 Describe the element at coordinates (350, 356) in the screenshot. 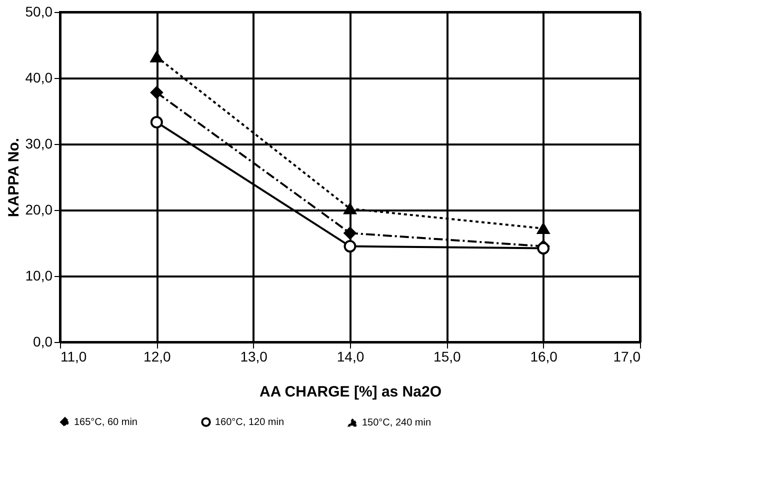

I see `x-tick-label: 14,0` at that location.